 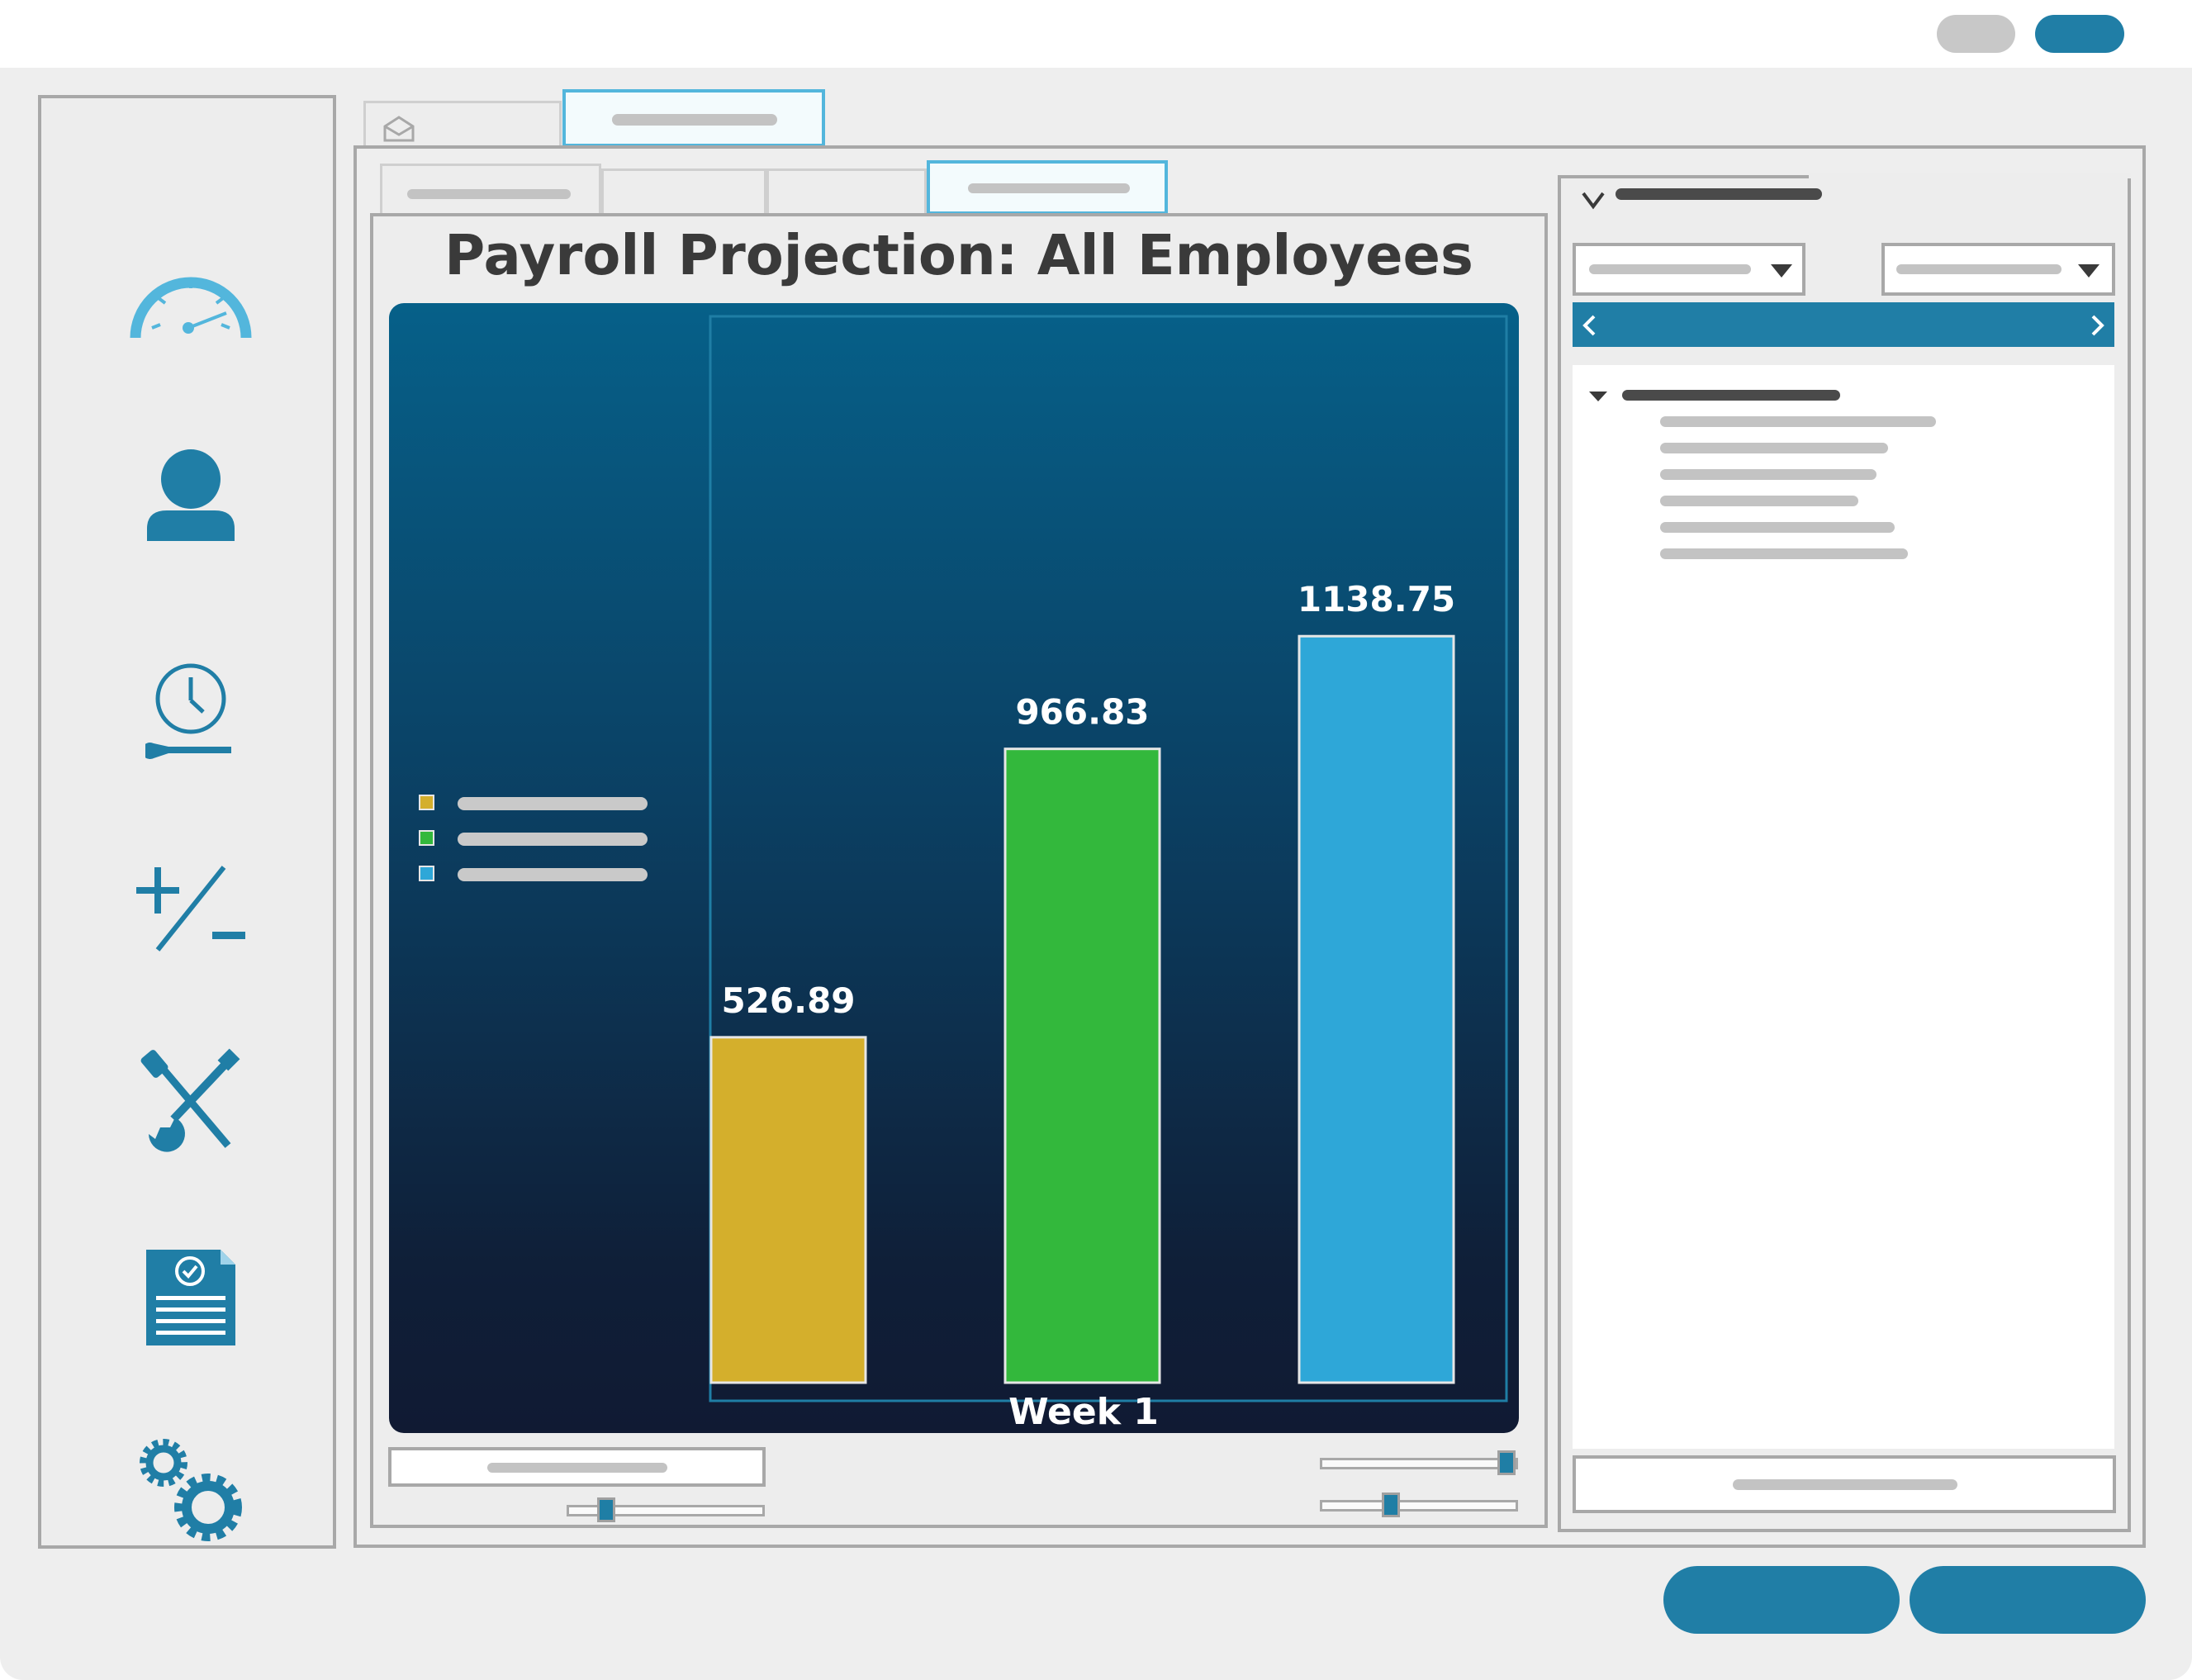 What do you see at coordinates (463, 124) in the screenshot?
I see `tab-home` at bounding box center [463, 124].